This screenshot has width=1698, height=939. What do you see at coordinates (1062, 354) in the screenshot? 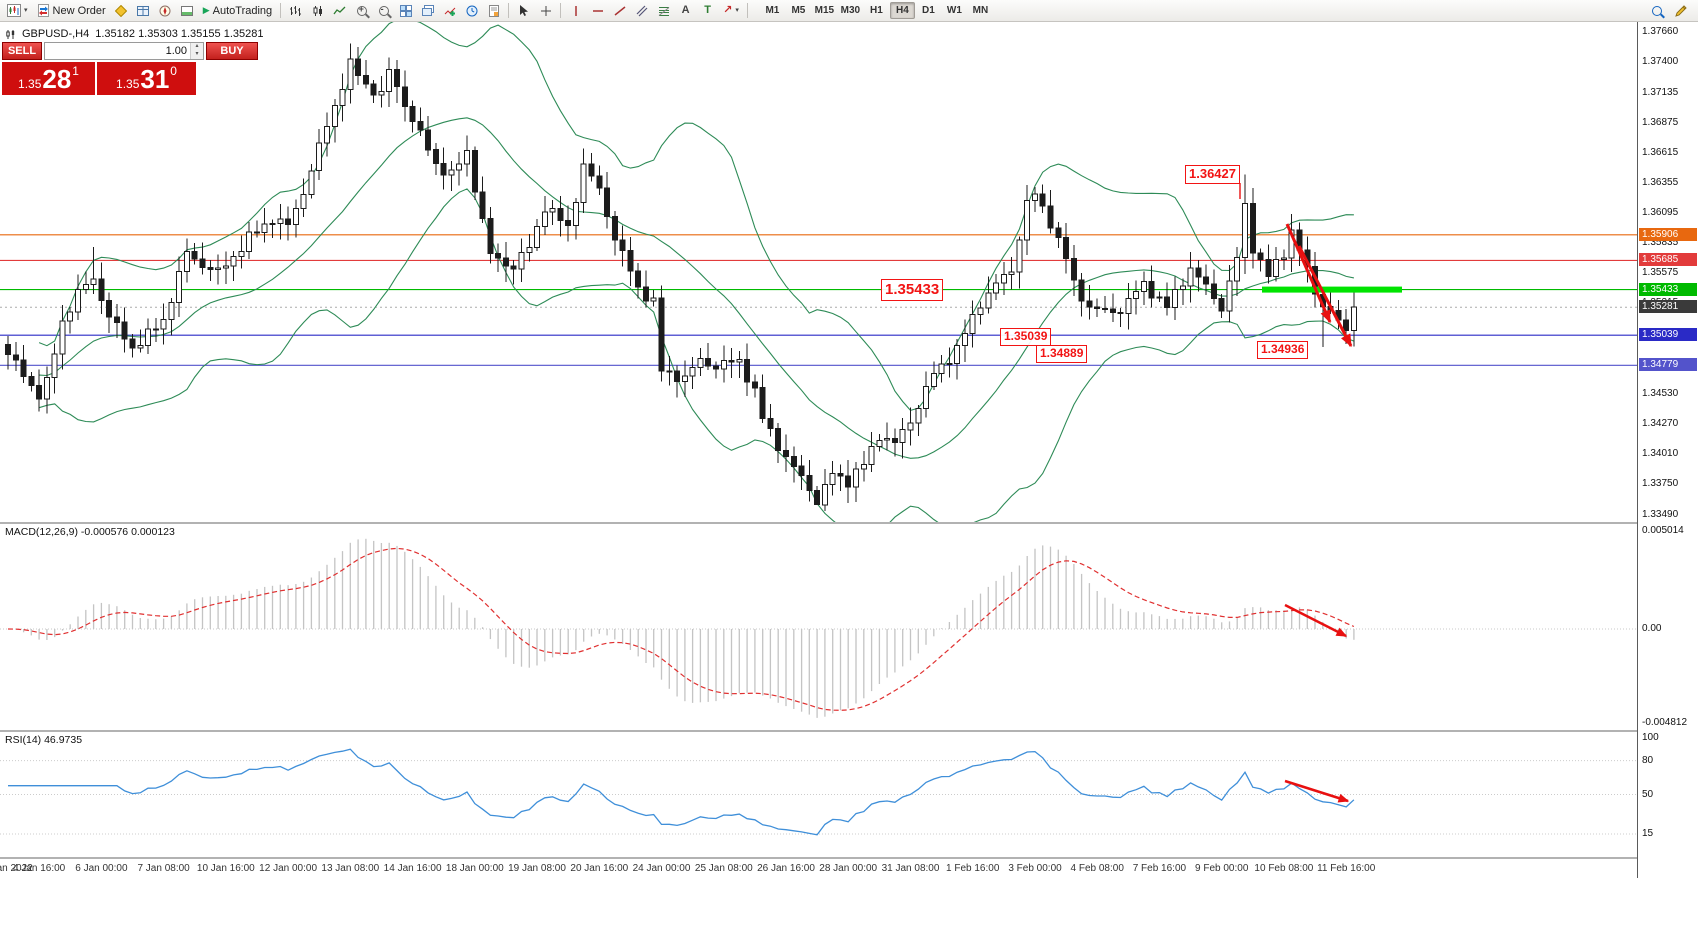
I see `price-callout: 1.34889` at bounding box center [1062, 354].